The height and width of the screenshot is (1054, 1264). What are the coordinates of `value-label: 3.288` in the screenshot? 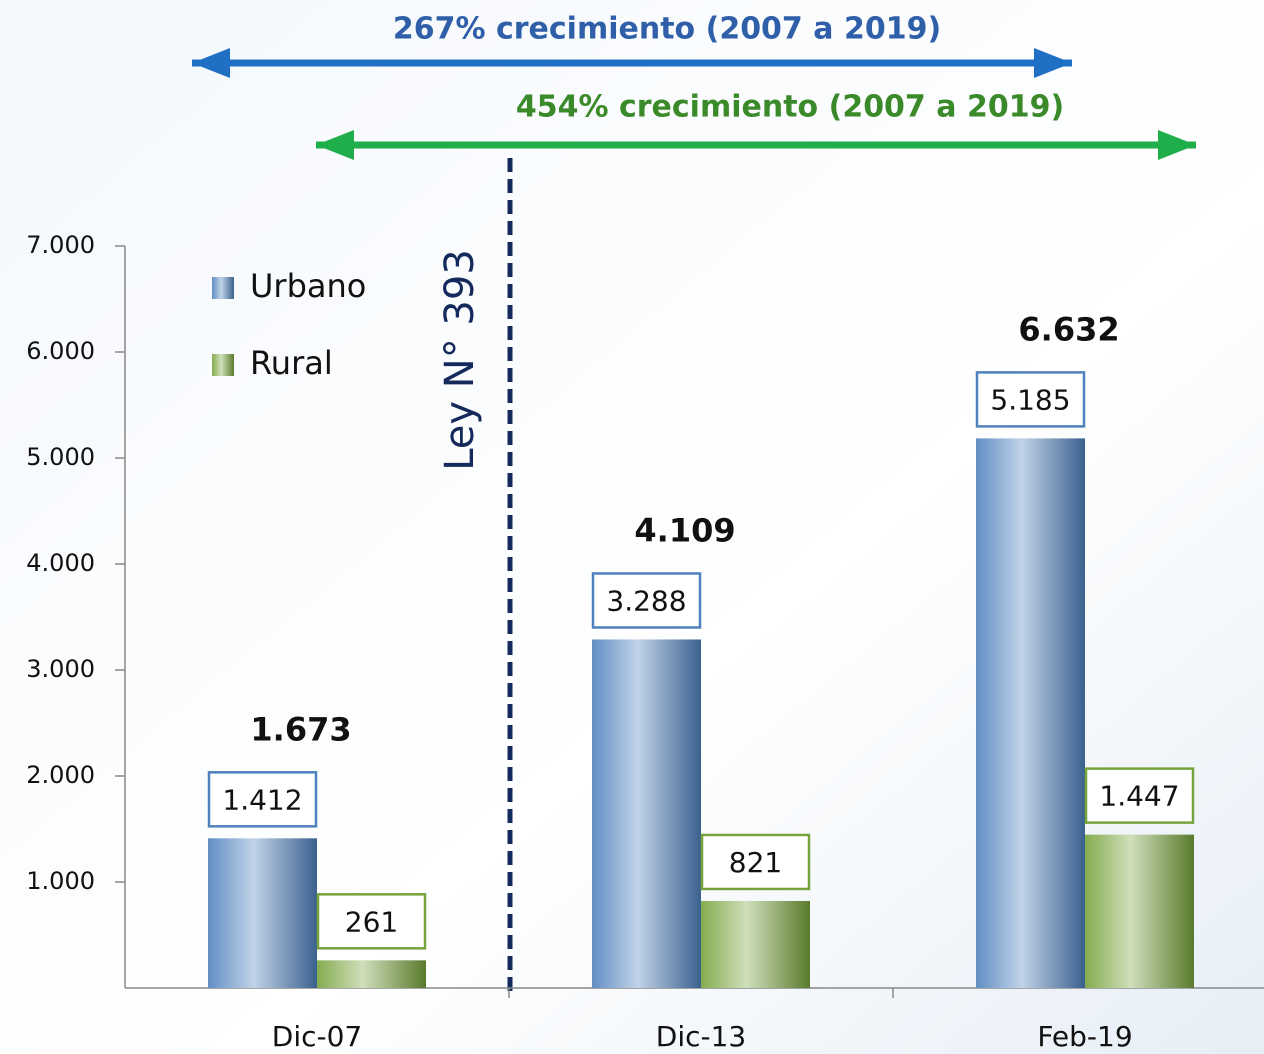 It's located at (646, 600).